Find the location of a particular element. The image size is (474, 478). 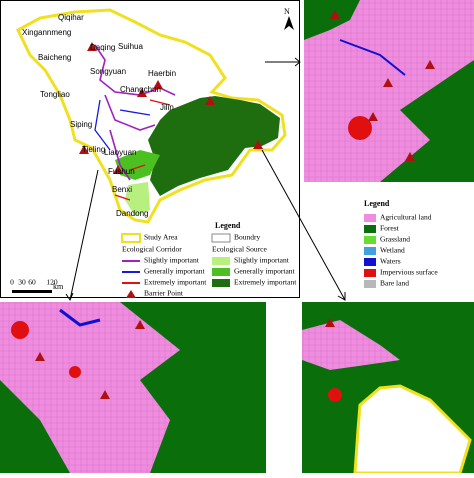

city-label: Songyuan is located at coordinates (108, 71).